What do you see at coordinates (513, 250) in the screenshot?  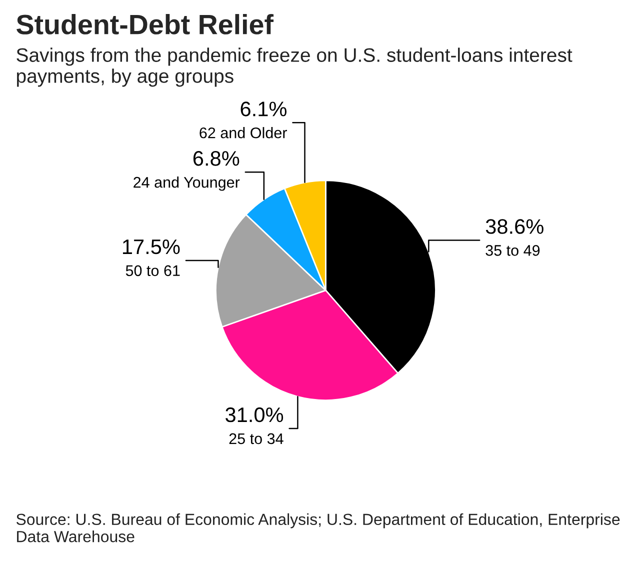 I see `slice-label: 35 to 49` at bounding box center [513, 250].